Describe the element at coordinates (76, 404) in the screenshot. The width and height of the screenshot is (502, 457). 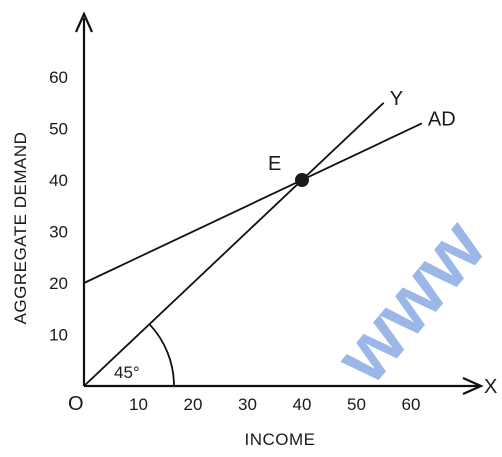
I see `origin-label: O` at that location.